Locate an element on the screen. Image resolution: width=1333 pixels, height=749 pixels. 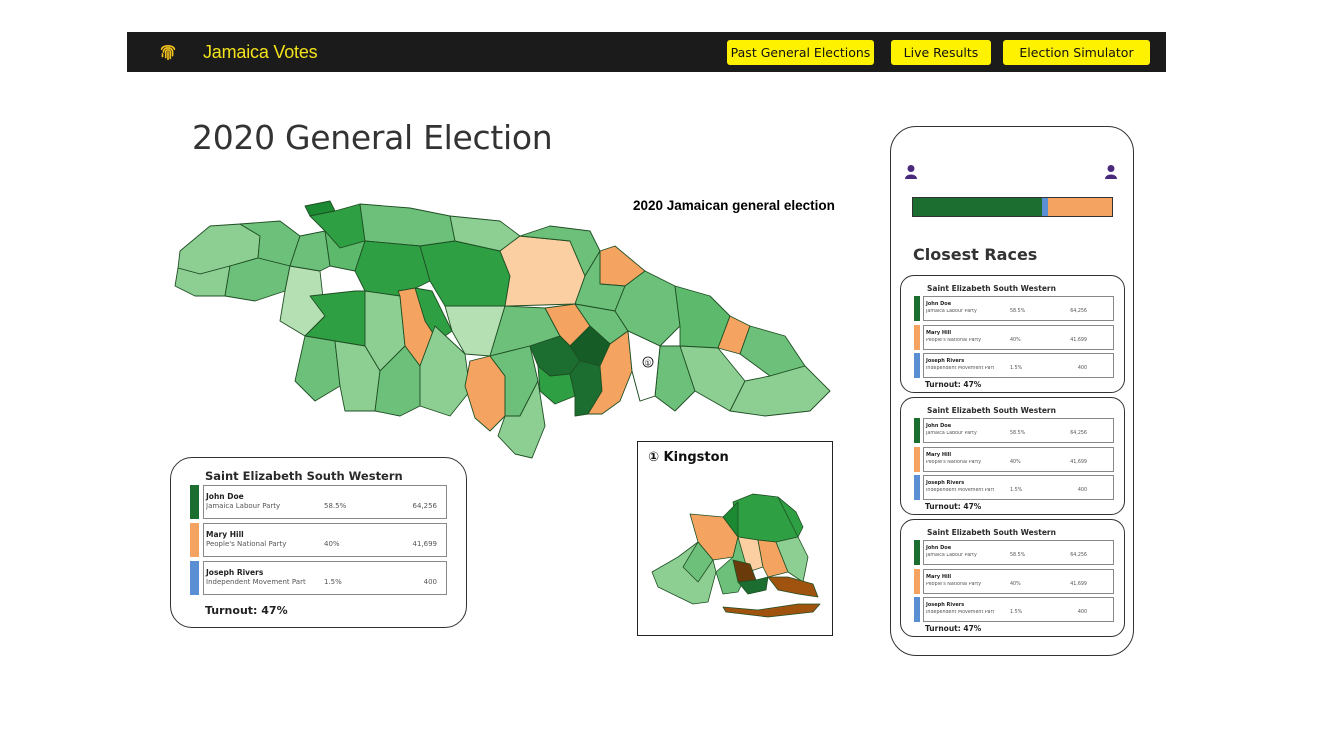
brand: Jamaica Votes is located at coordinates (237, 52).